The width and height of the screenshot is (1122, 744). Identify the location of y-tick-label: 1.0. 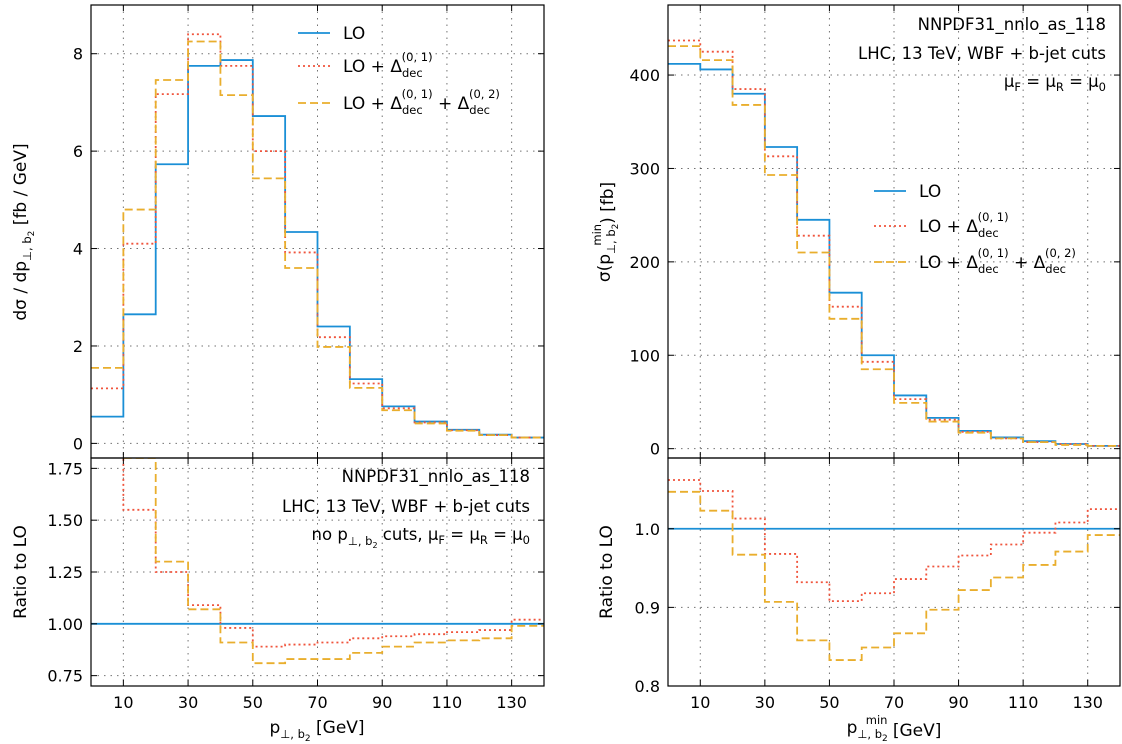
(647, 529).